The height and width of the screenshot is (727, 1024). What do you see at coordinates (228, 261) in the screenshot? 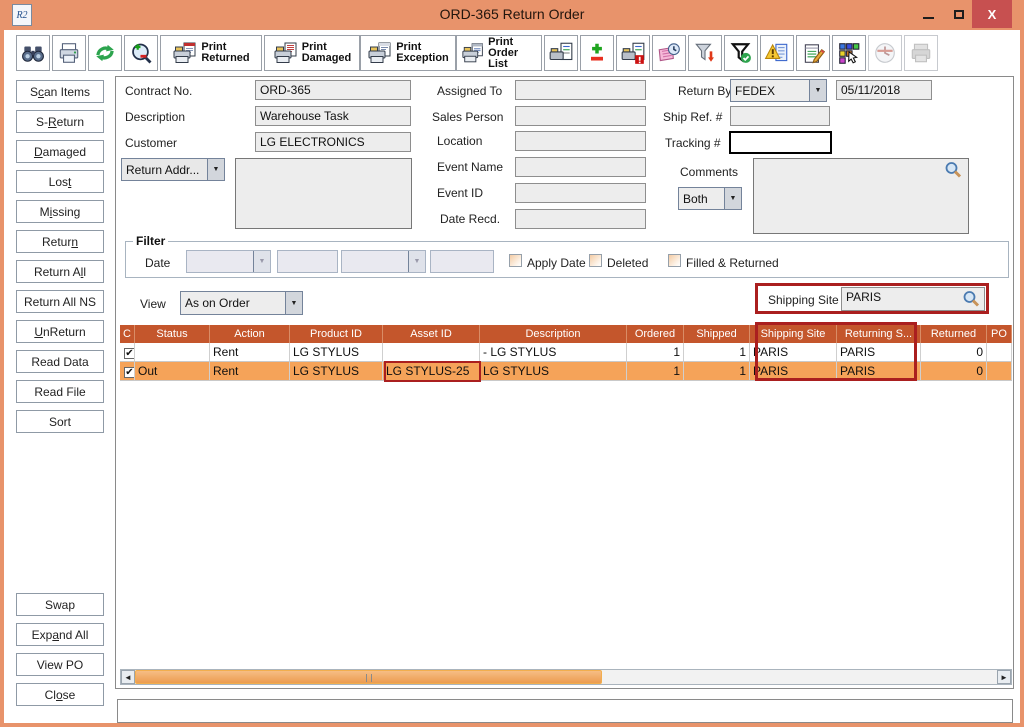
I see `filter-date-type-dropdown: ▼` at bounding box center [228, 261].